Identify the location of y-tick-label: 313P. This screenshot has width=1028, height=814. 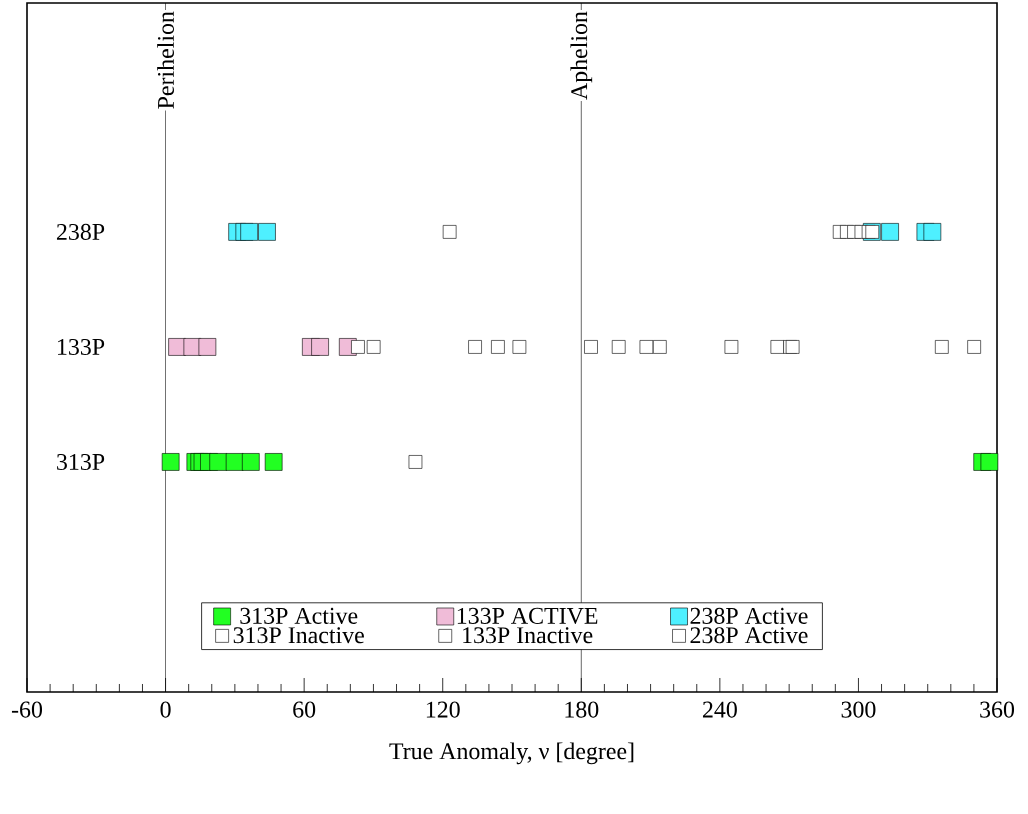
(81, 461).